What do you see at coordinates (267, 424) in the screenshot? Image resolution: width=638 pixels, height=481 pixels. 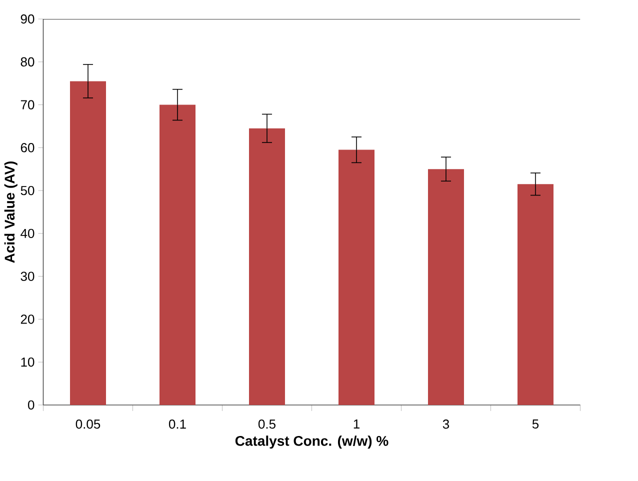 I see `x-tick-label: 0.5` at bounding box center [267, 424].